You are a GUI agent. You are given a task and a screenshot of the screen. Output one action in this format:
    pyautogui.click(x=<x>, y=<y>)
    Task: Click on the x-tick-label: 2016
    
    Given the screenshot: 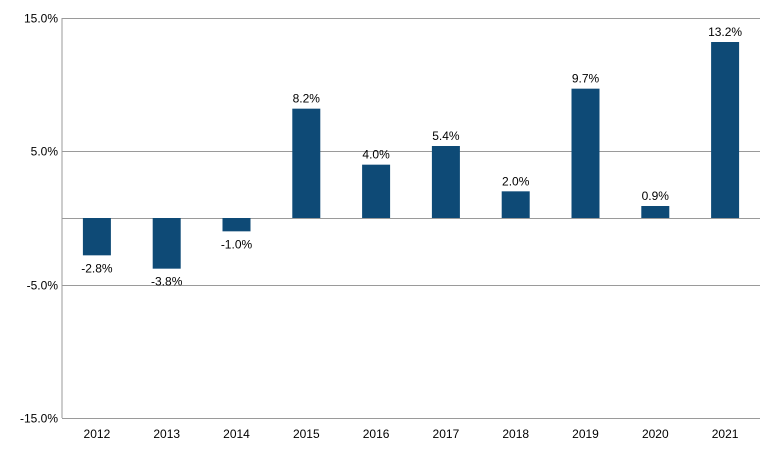 What is the action you would take?
    pyautogui.click(x=376, y=434)
    